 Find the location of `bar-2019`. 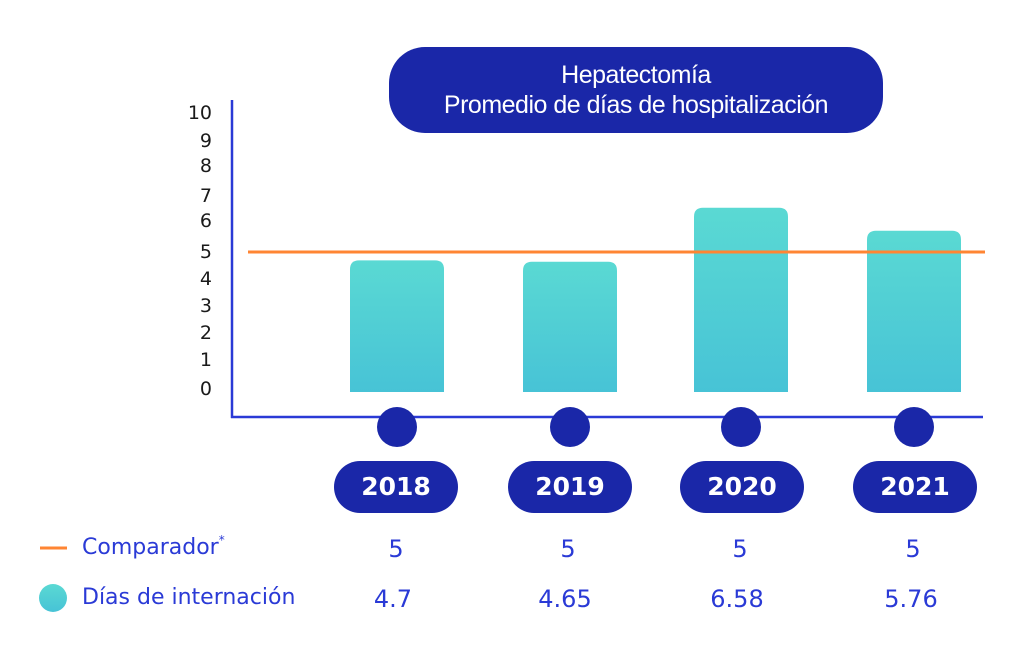

bar-2019 is located at coordinates (570, 326).